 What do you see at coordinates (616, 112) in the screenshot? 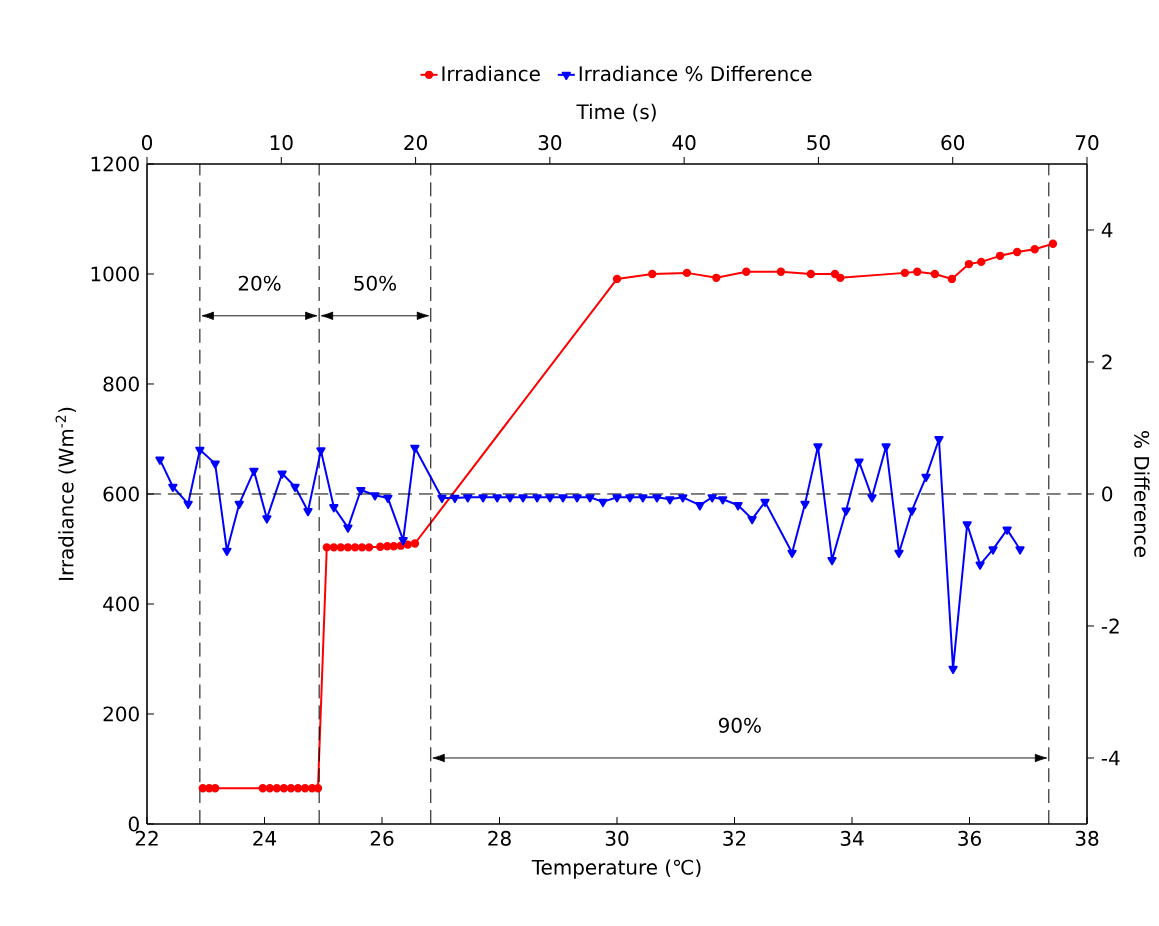
I see `x2-axis-title: Time (s)` at bounding box center [616, 112].